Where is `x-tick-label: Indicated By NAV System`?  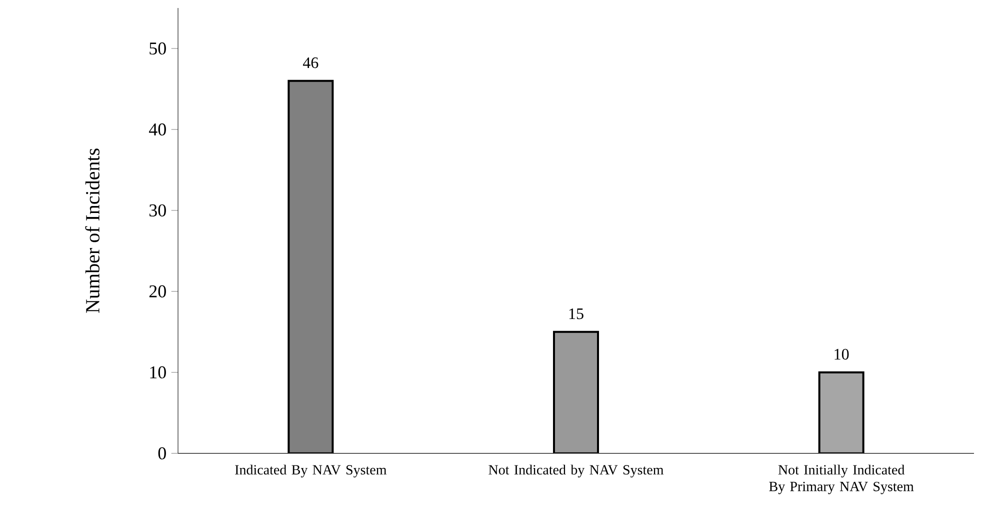 x-tick-label: Indicated By NAV System is located at coordinates (311, 471).